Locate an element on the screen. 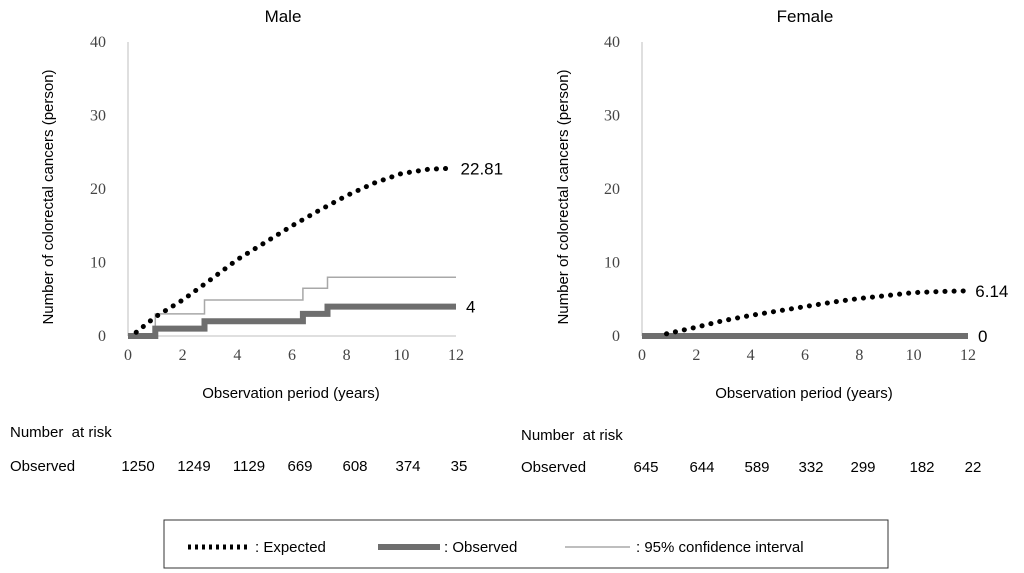  female-y-tick-label: 30 is located at coordinates (612, 116).